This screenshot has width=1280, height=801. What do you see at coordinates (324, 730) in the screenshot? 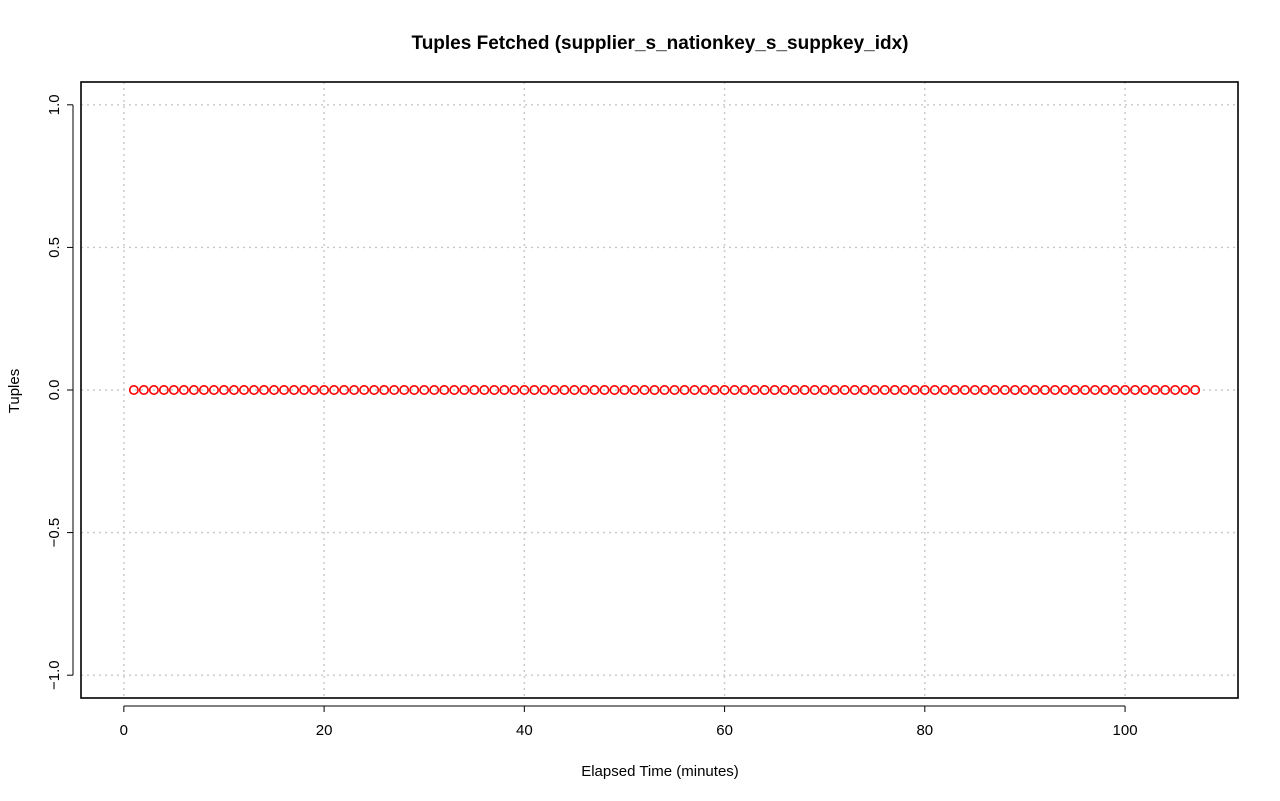
I see `x-tick-label: 20` at bounding box center [324, 730].